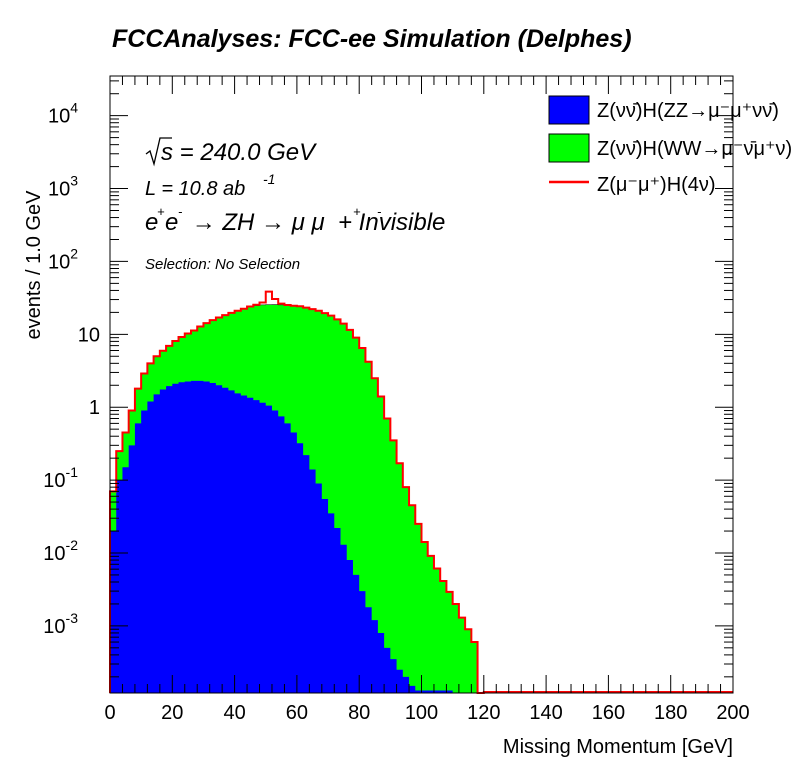 This screenshot has height=772, width=796. I want to click on legend-label-ww: Z(νν̄)H(WW→μ⁻ν̄μ⁺ν), so click(694, 149).